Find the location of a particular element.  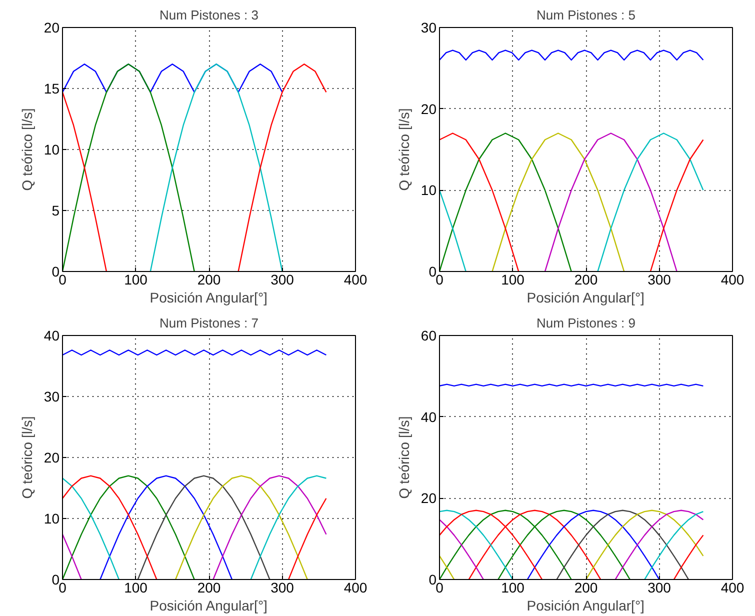

y-tick-label: 5 is located at coordinates (56, 210).